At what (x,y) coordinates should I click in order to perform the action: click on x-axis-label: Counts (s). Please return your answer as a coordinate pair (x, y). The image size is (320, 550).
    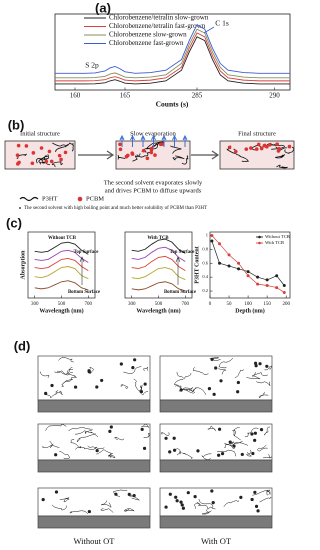
    Looking at the image, I should click on (172, 104).